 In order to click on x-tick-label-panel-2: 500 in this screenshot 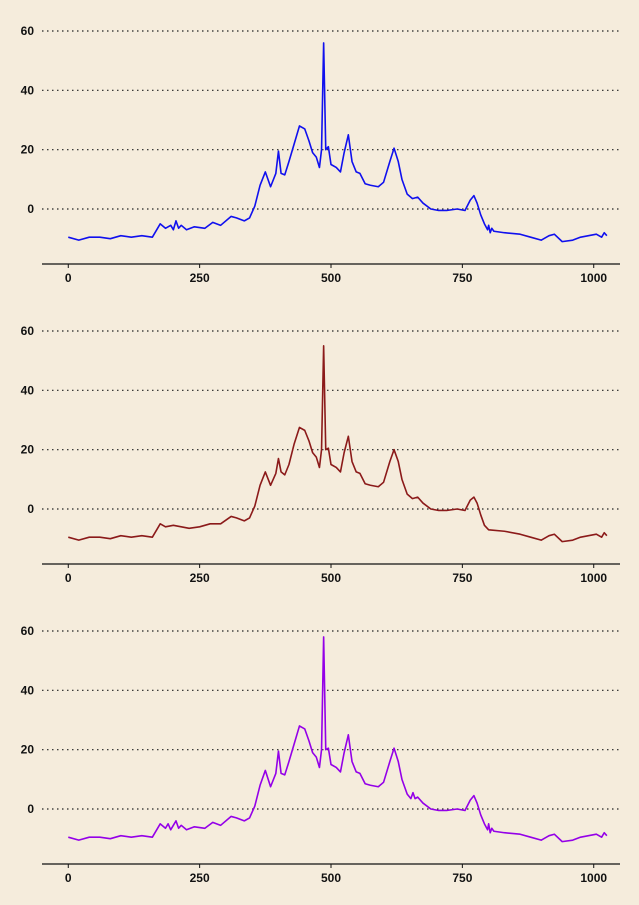, I will do `click(331, 578)`.